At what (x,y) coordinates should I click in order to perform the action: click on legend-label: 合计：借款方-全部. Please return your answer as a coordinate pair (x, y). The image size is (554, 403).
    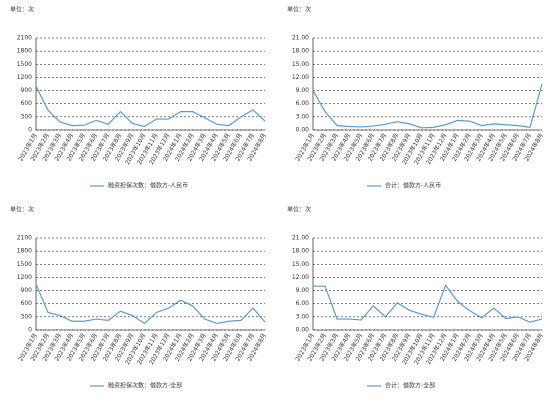
    Looking at the image, I should click on (410, 386).